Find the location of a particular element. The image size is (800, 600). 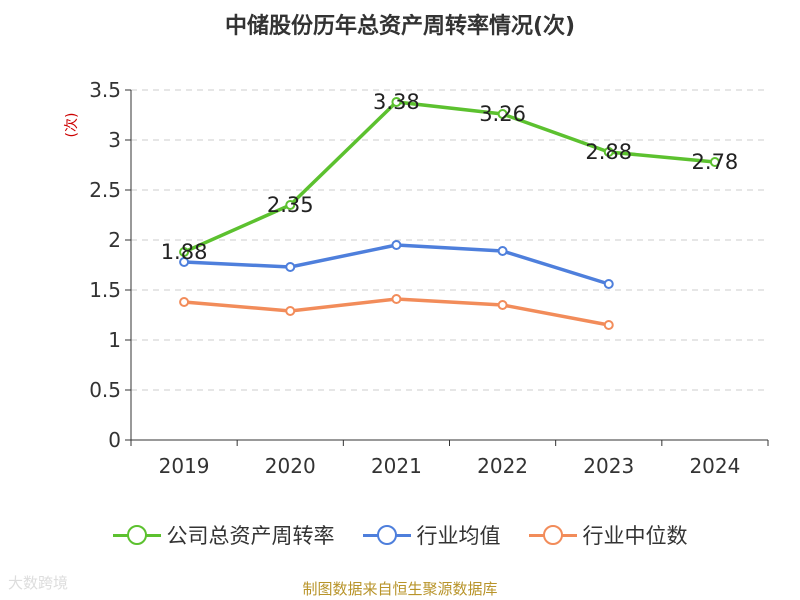

legend-item: 行业中位数 is located at coordinates (608, 535).